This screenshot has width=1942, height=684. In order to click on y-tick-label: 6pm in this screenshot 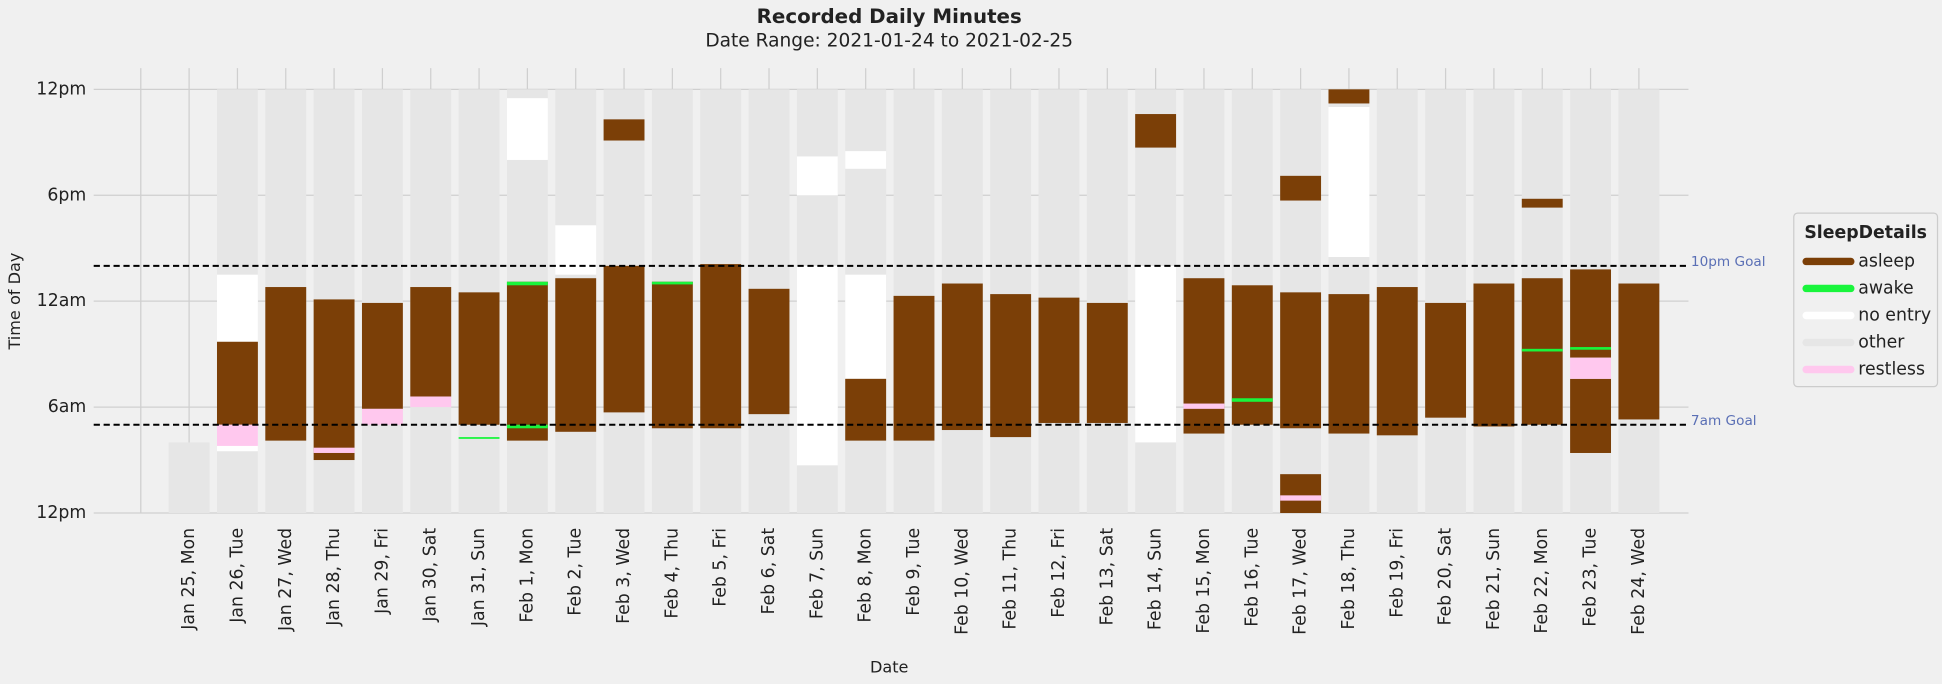, I will do `click(66, 195)`.